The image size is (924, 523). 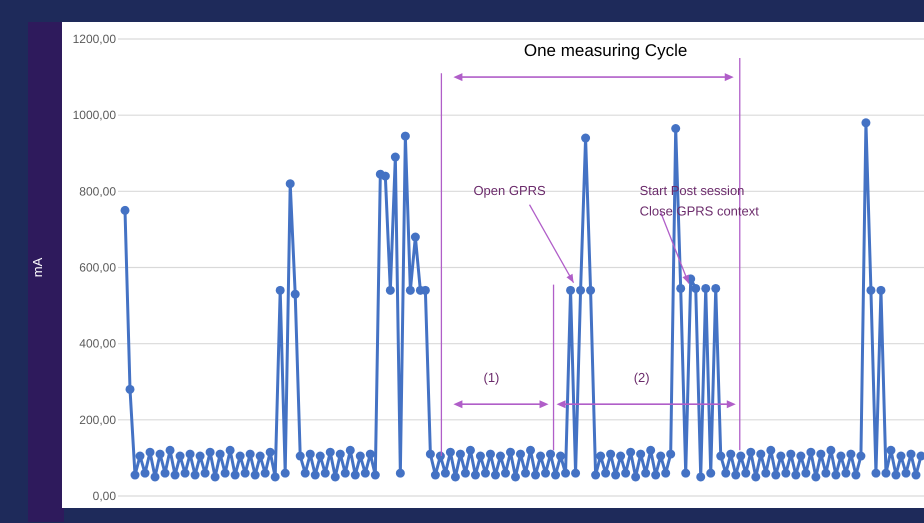 I want to click on annotation: One measuring Cycle, so click(x=606, y=50).